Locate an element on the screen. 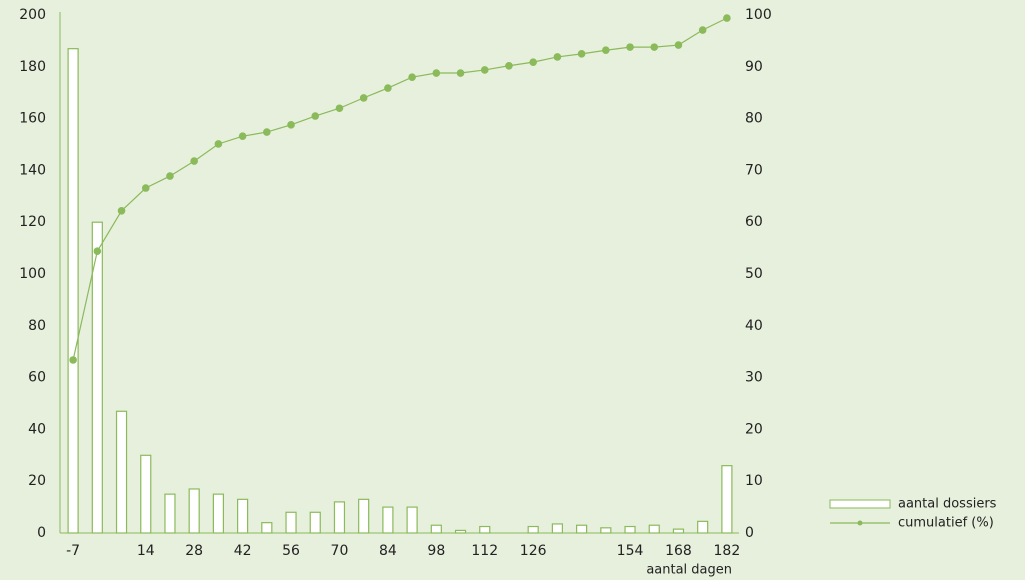 The width and height of the screenshot is (1025, 580). y2-tick-label: 20 is located at coordinates (754, 429).